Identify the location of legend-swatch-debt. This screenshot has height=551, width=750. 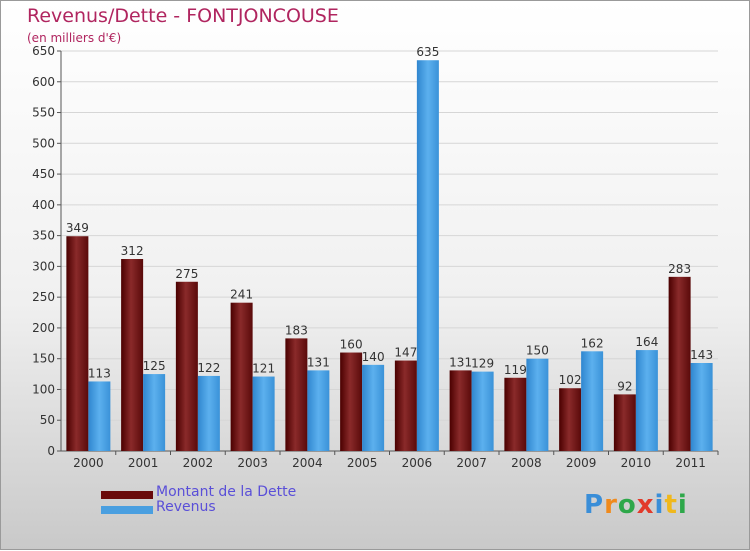
(127, 495).